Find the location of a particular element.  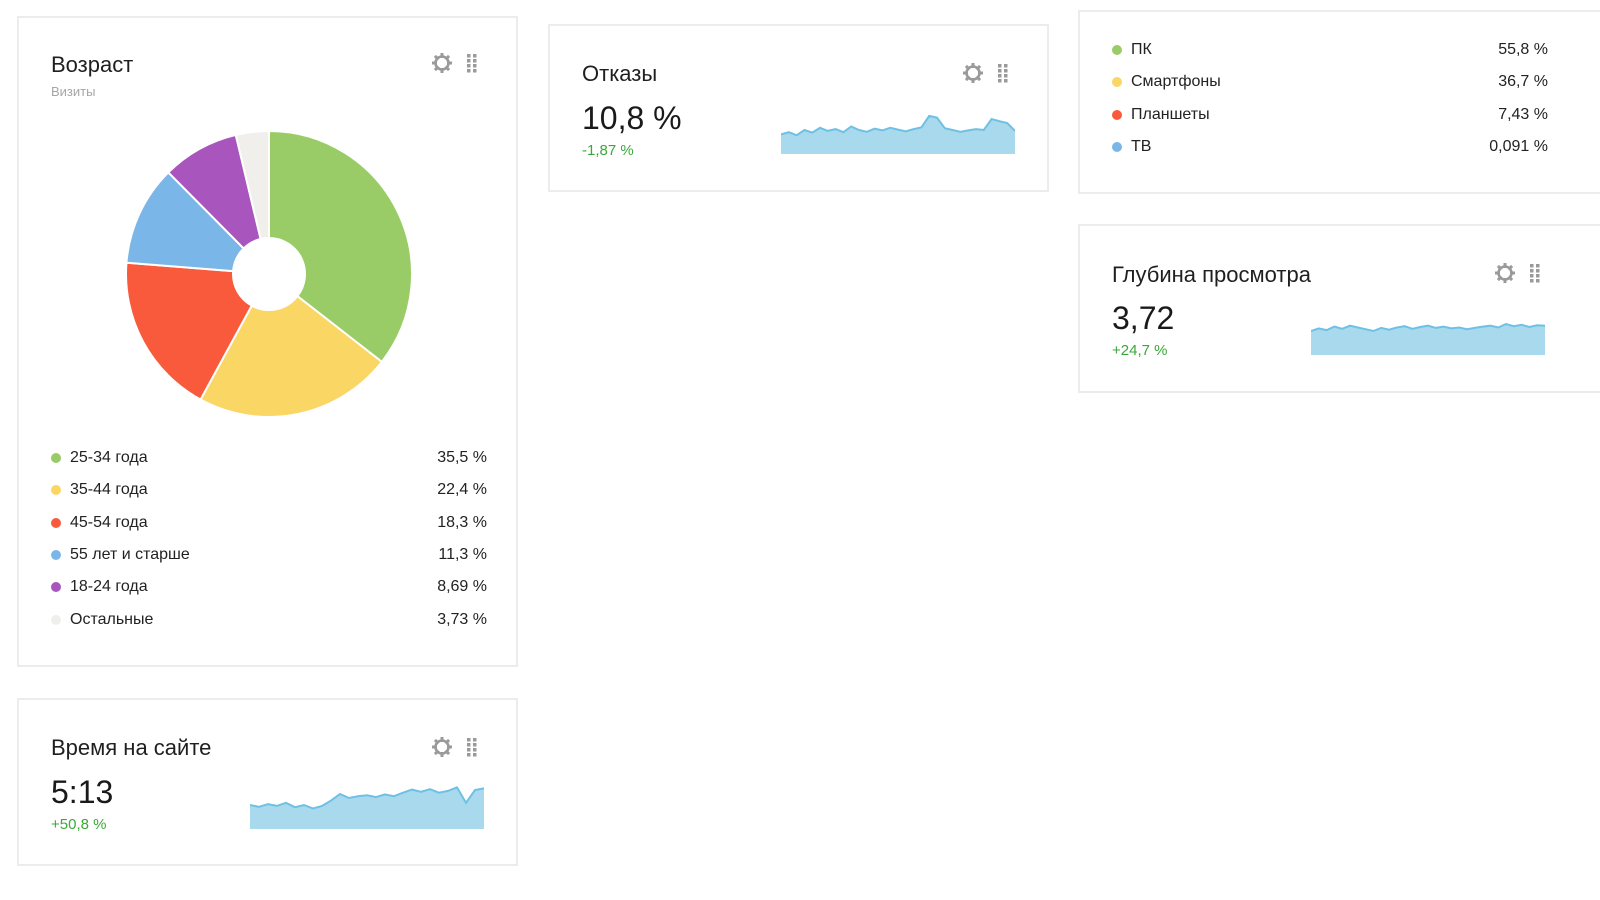

legend-label: Смартфоны is located at coordinates (1176, 82).